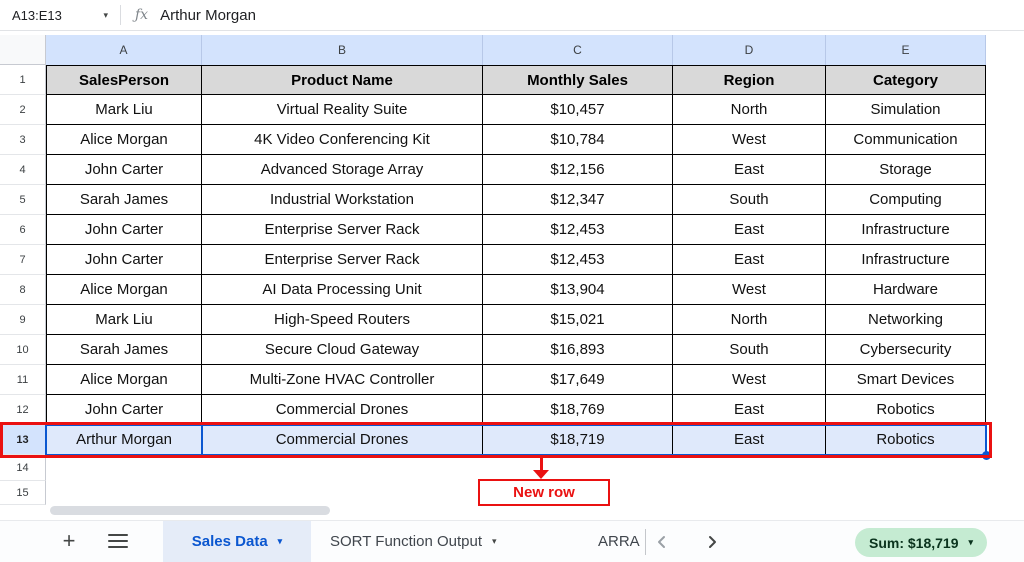 The image size is (1024, 562). Describe the element at coordinates (749, 440) in the screenshot. I see `cell-D13: East` at that location.